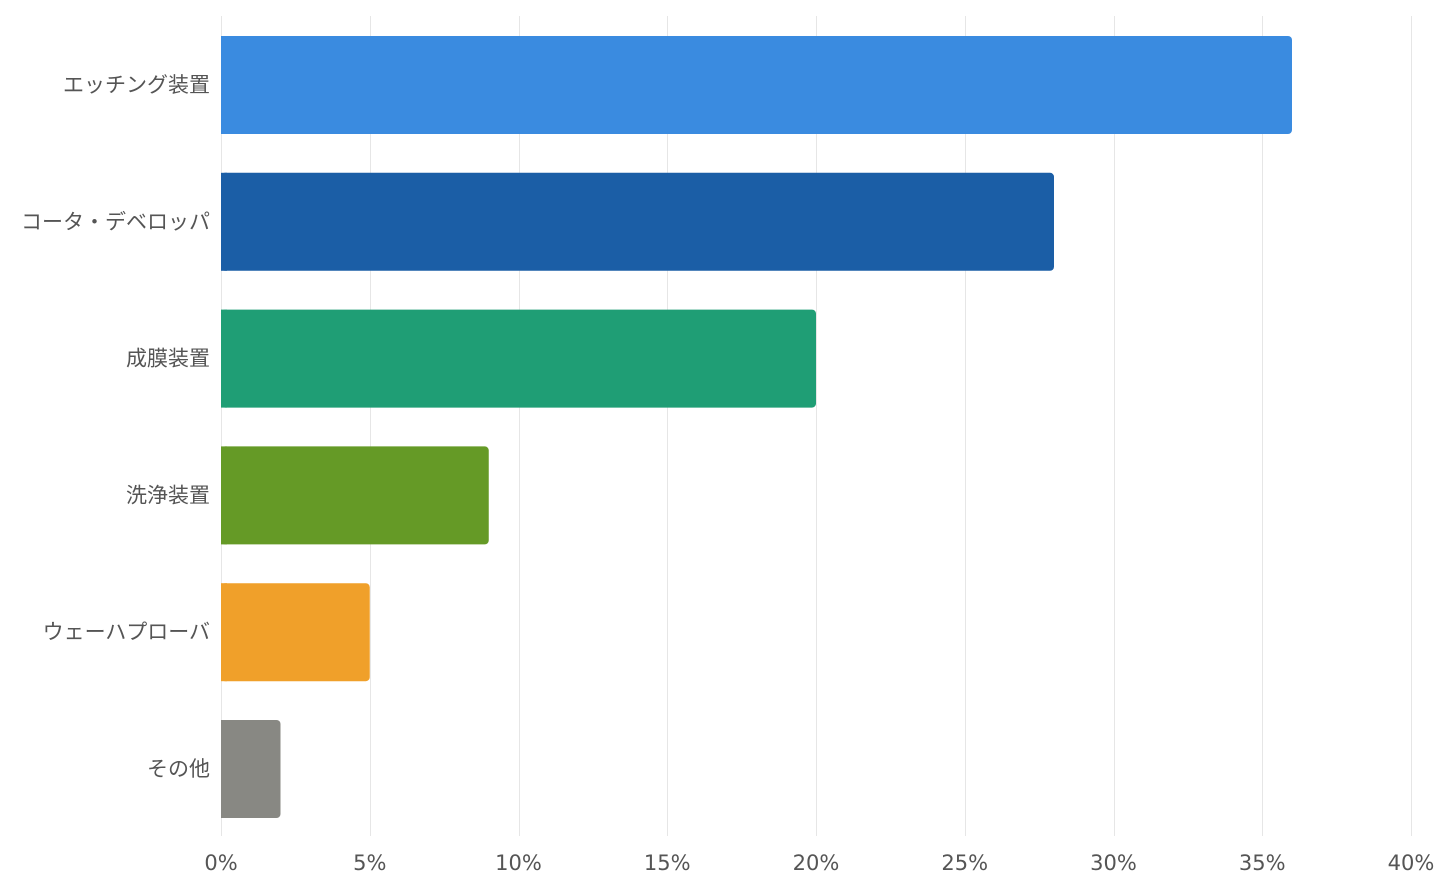 Image resolution: width=1440 pixels, height=884 pixels. What do you see at coordinates (178, 769) in the screenshot?
I see `category-label: その他` at bounding box center [178, 769].